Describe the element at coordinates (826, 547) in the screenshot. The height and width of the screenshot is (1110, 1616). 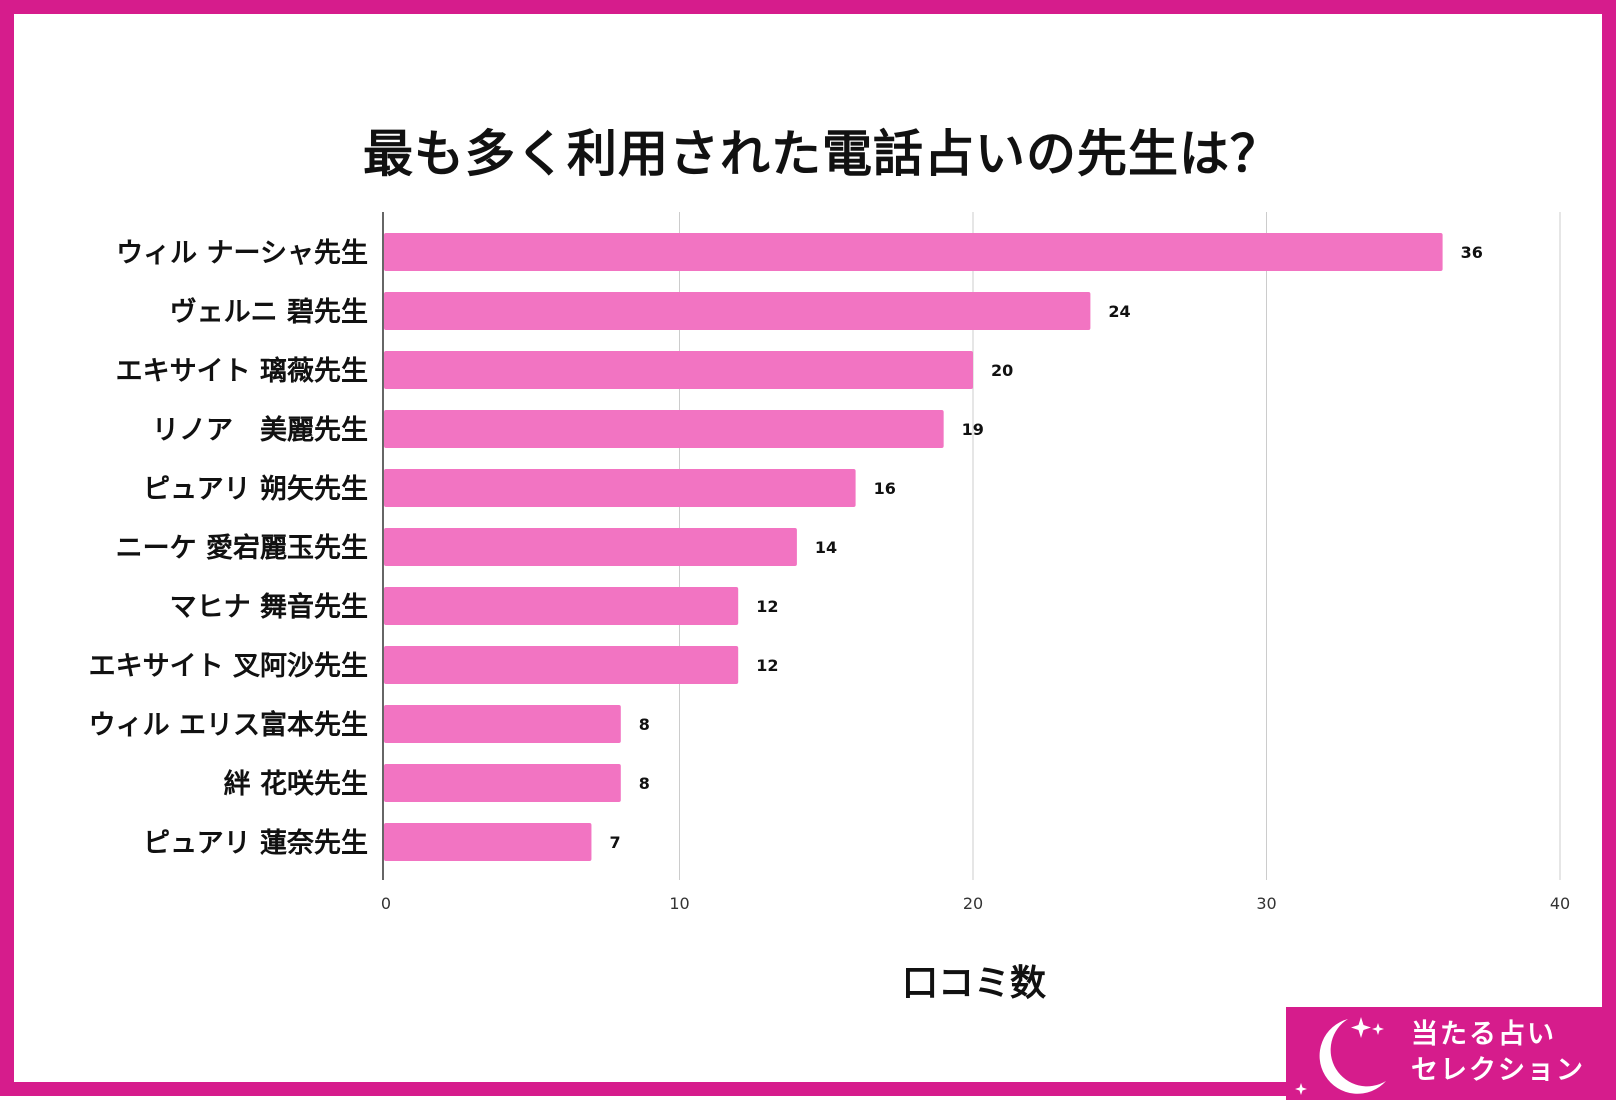
I see `data-label: 14` at that location.